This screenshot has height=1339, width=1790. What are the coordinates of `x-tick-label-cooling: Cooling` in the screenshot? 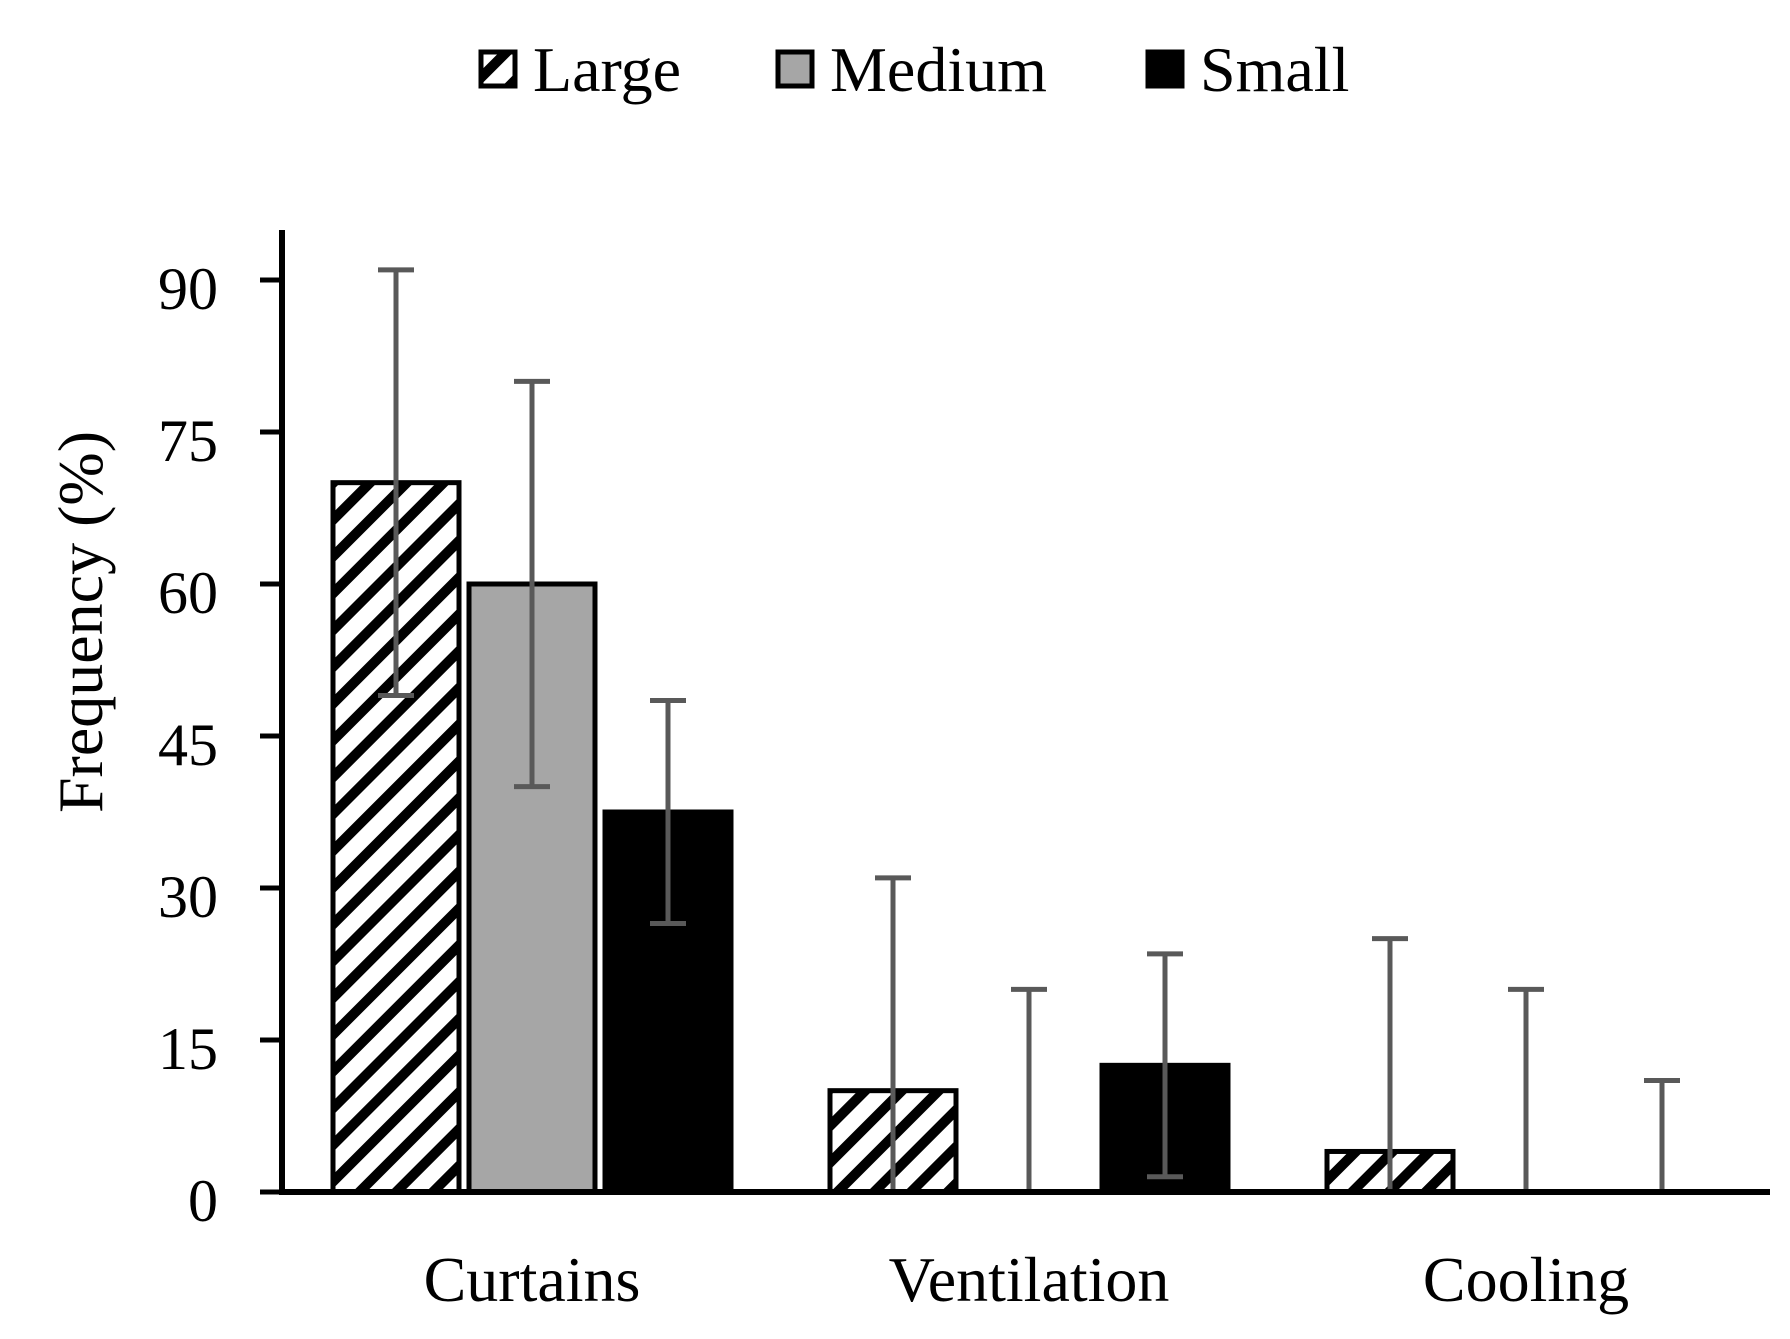 It's located at (1526, 1279).